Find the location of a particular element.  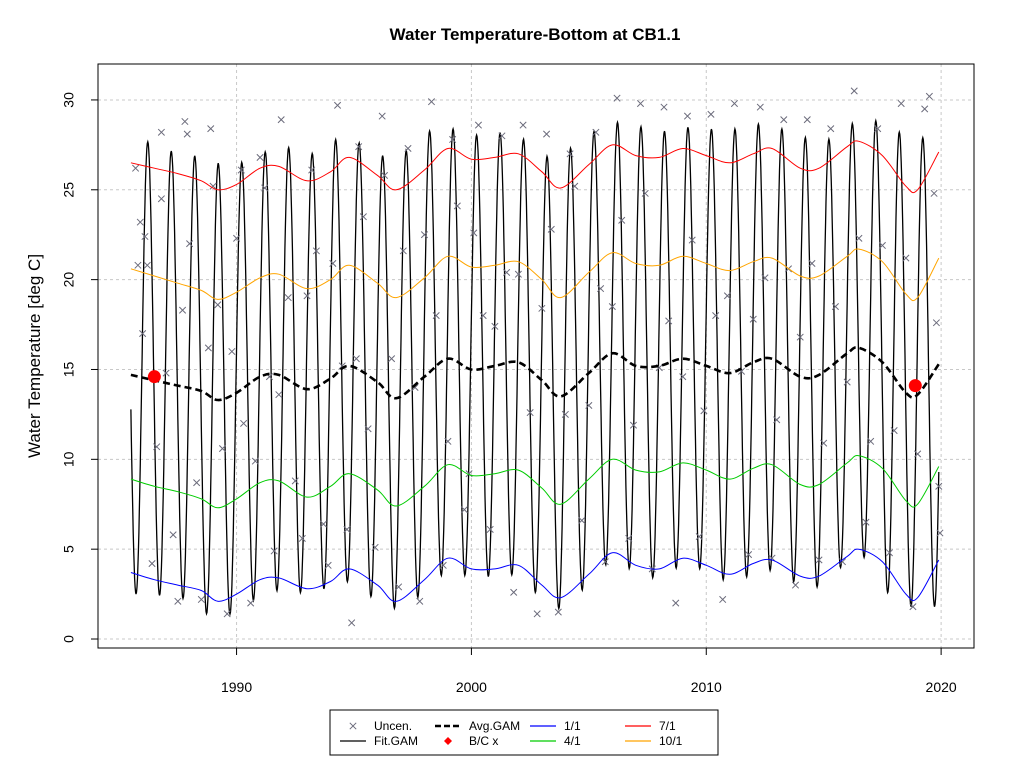

legend-label: Fit.GAM is located at coordinates (396, 741).